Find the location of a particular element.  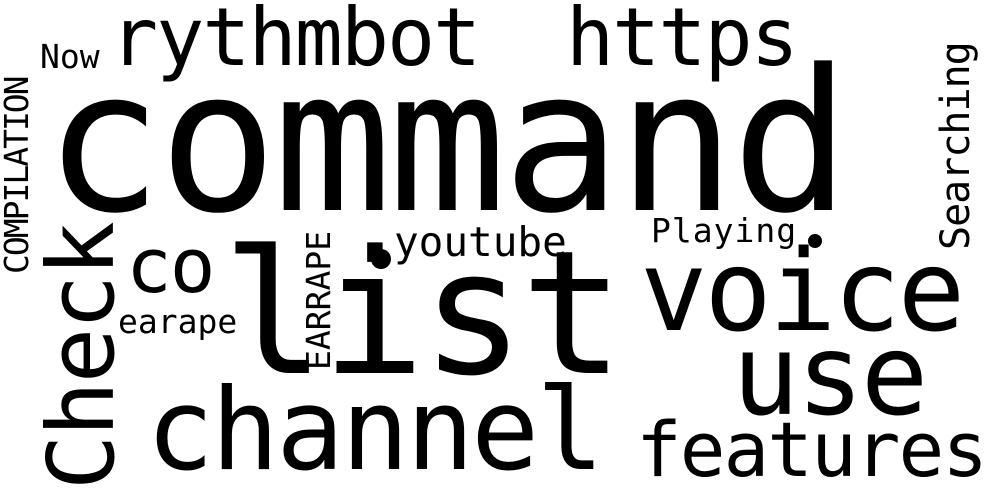

word-searching: Searching is located at coordinates (956, 146).